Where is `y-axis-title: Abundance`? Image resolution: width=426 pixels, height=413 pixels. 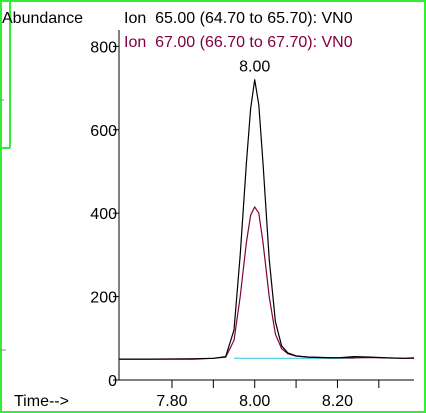
y-axis-title: Abundance is located at coordinates (42, 18).